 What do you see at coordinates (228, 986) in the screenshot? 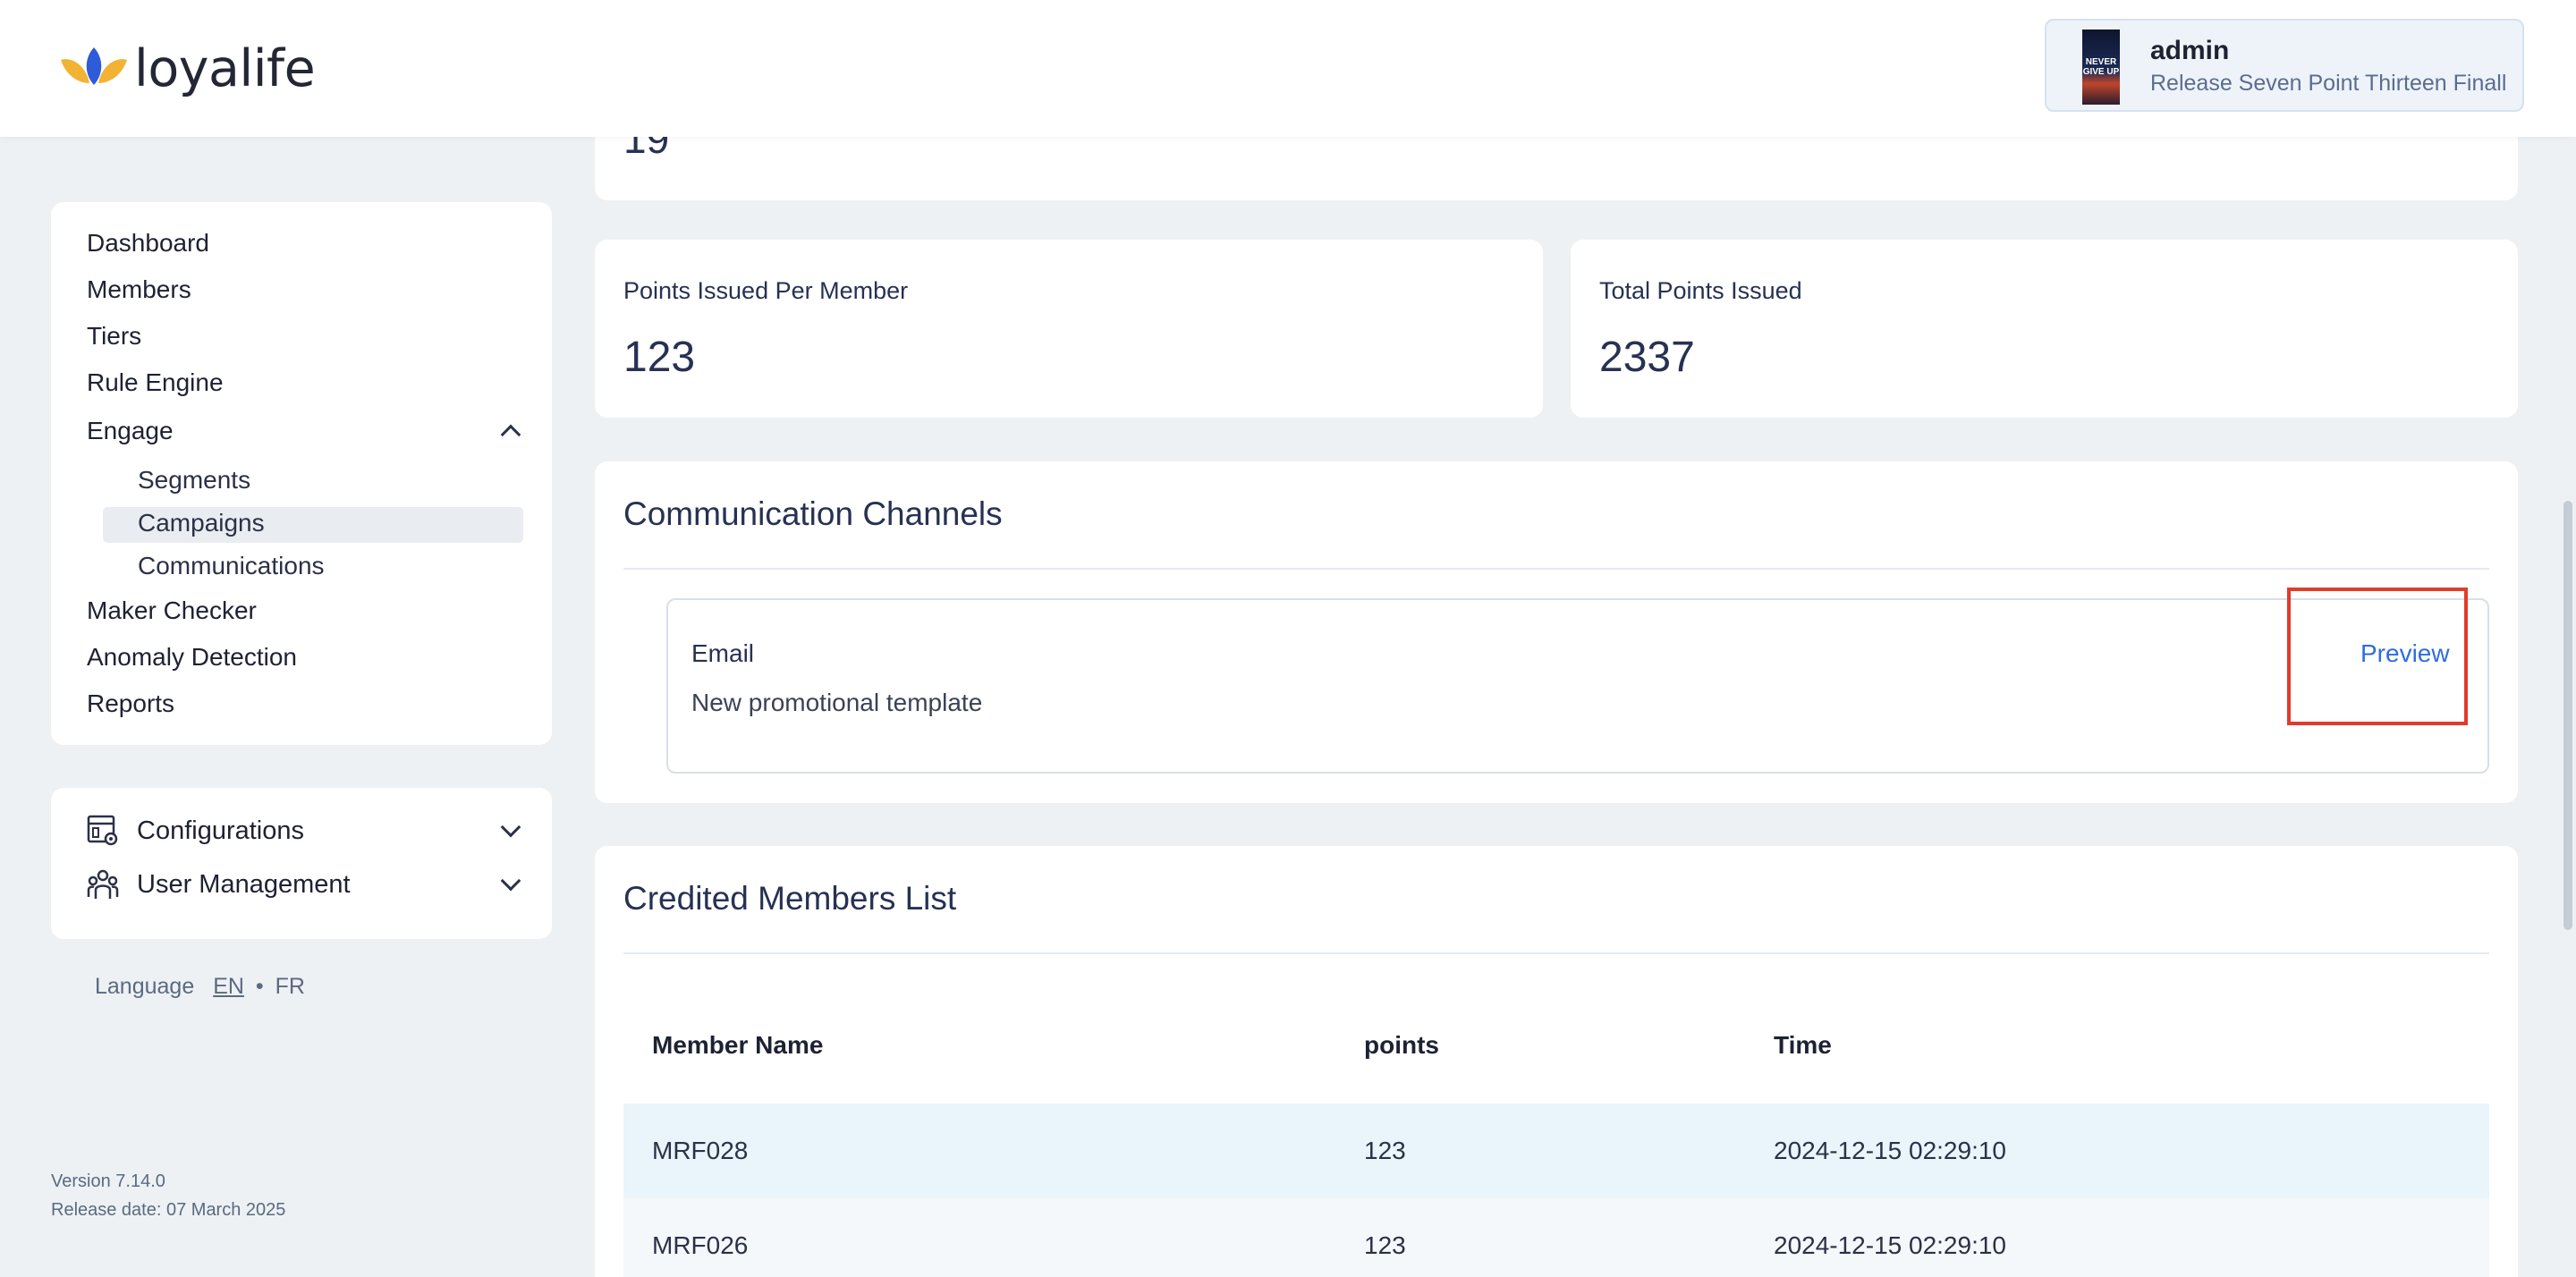
I see `language-en-link: EN` at bounding box center [228, 986].